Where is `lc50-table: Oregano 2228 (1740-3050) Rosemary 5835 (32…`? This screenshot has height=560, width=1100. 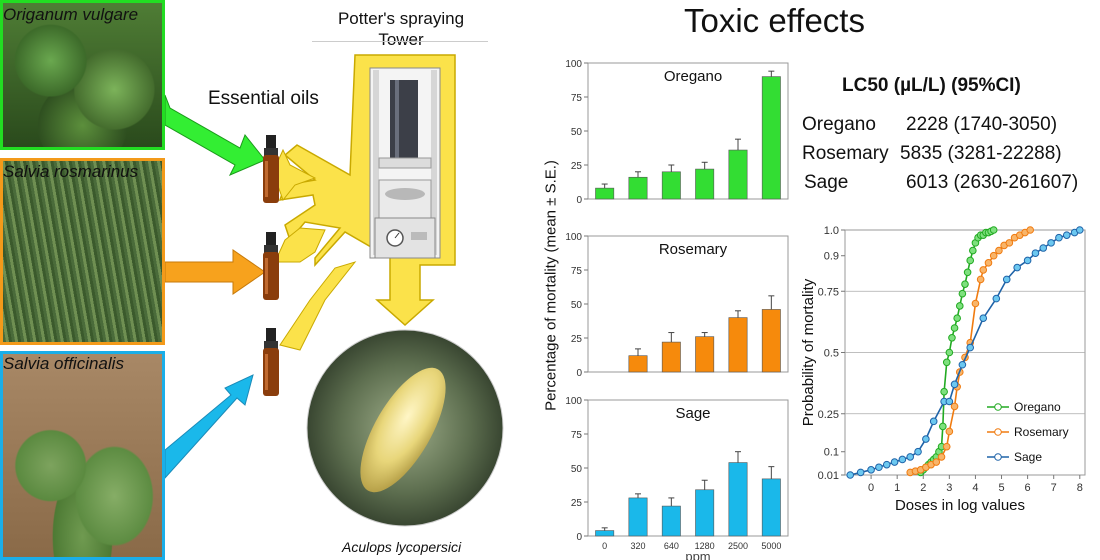 lc50-table: Oregano 2228 (1740-3050) Rosemary 5835 (32… is located at coordinates (940, 153).